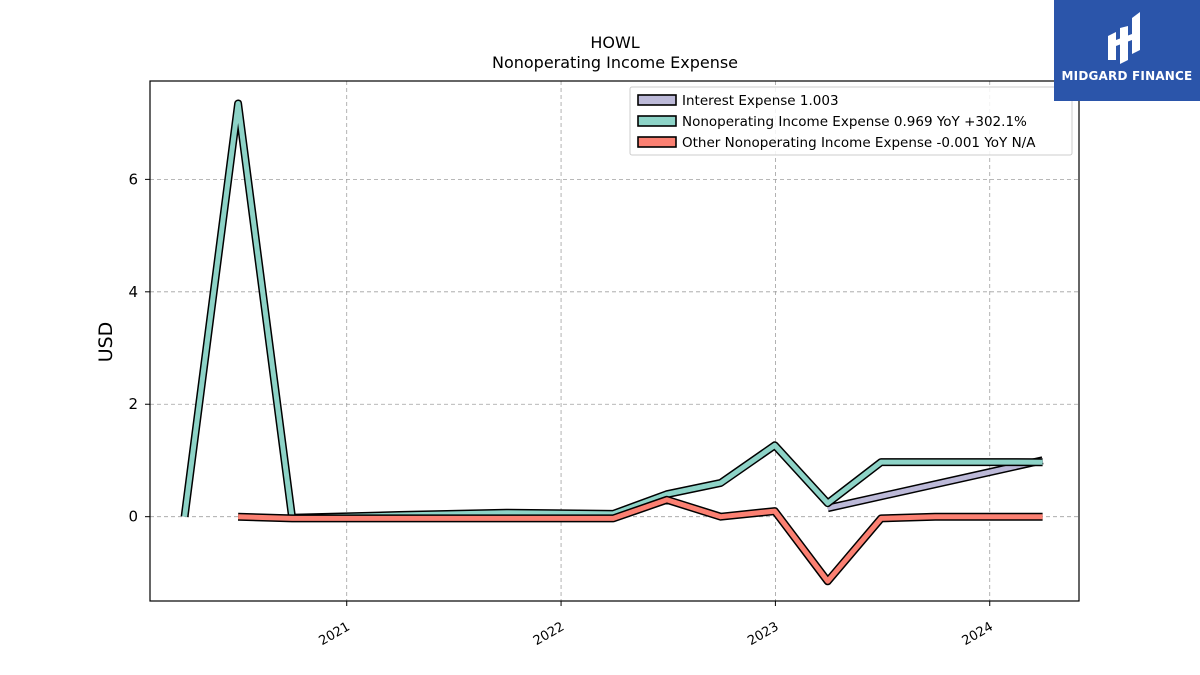  I want to click on series-line-outline, so click(640, 540).